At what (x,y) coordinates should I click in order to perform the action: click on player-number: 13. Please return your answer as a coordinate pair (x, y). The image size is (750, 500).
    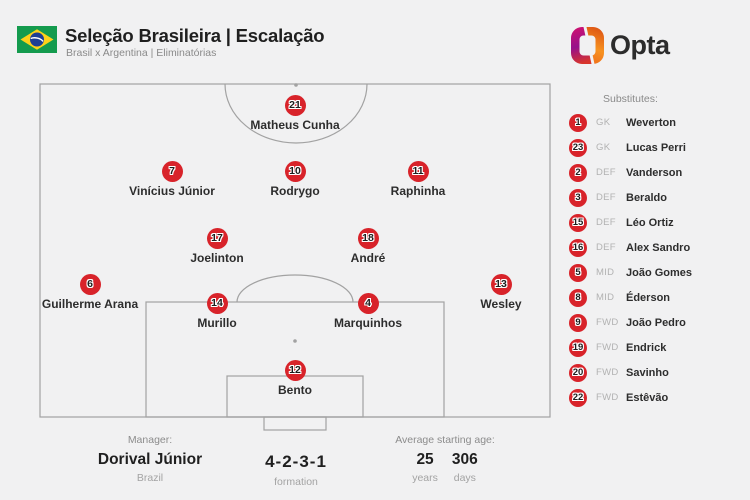
    Looking at the image, I should click on (501, 284).